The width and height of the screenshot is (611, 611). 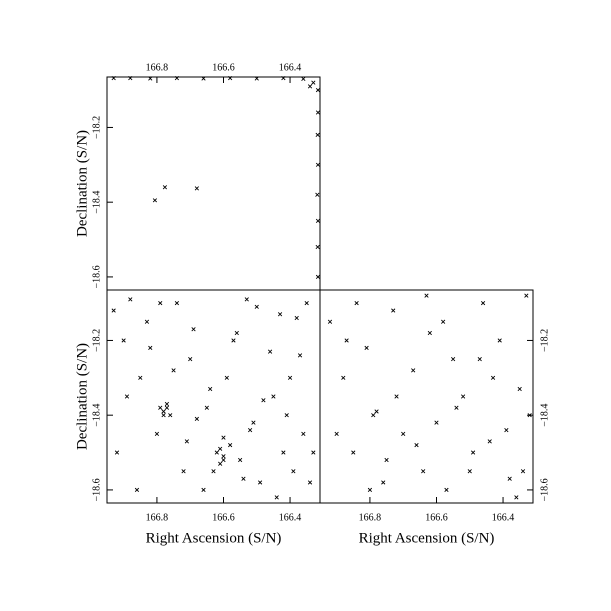 What do you see at coordinates (213, 183) in the screenshot?
I see `plot-frame` at bounding box center [213, 183].